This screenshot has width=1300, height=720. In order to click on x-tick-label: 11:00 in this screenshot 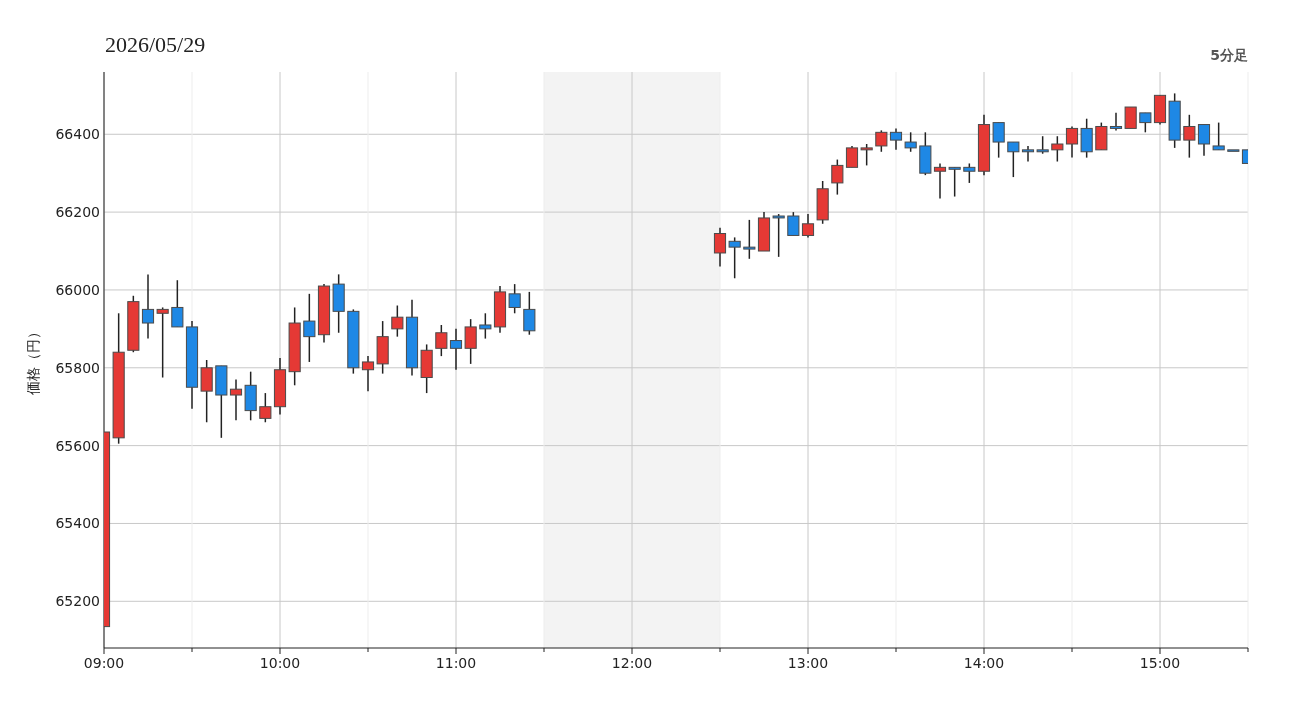, I will do `click(456, 663)`.